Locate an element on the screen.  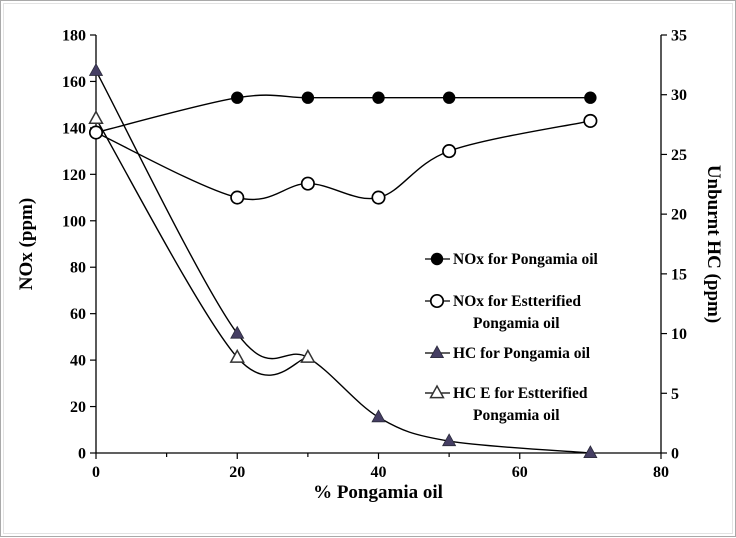
y-right-tick-label: 15 is located at coordinates (679, 274).